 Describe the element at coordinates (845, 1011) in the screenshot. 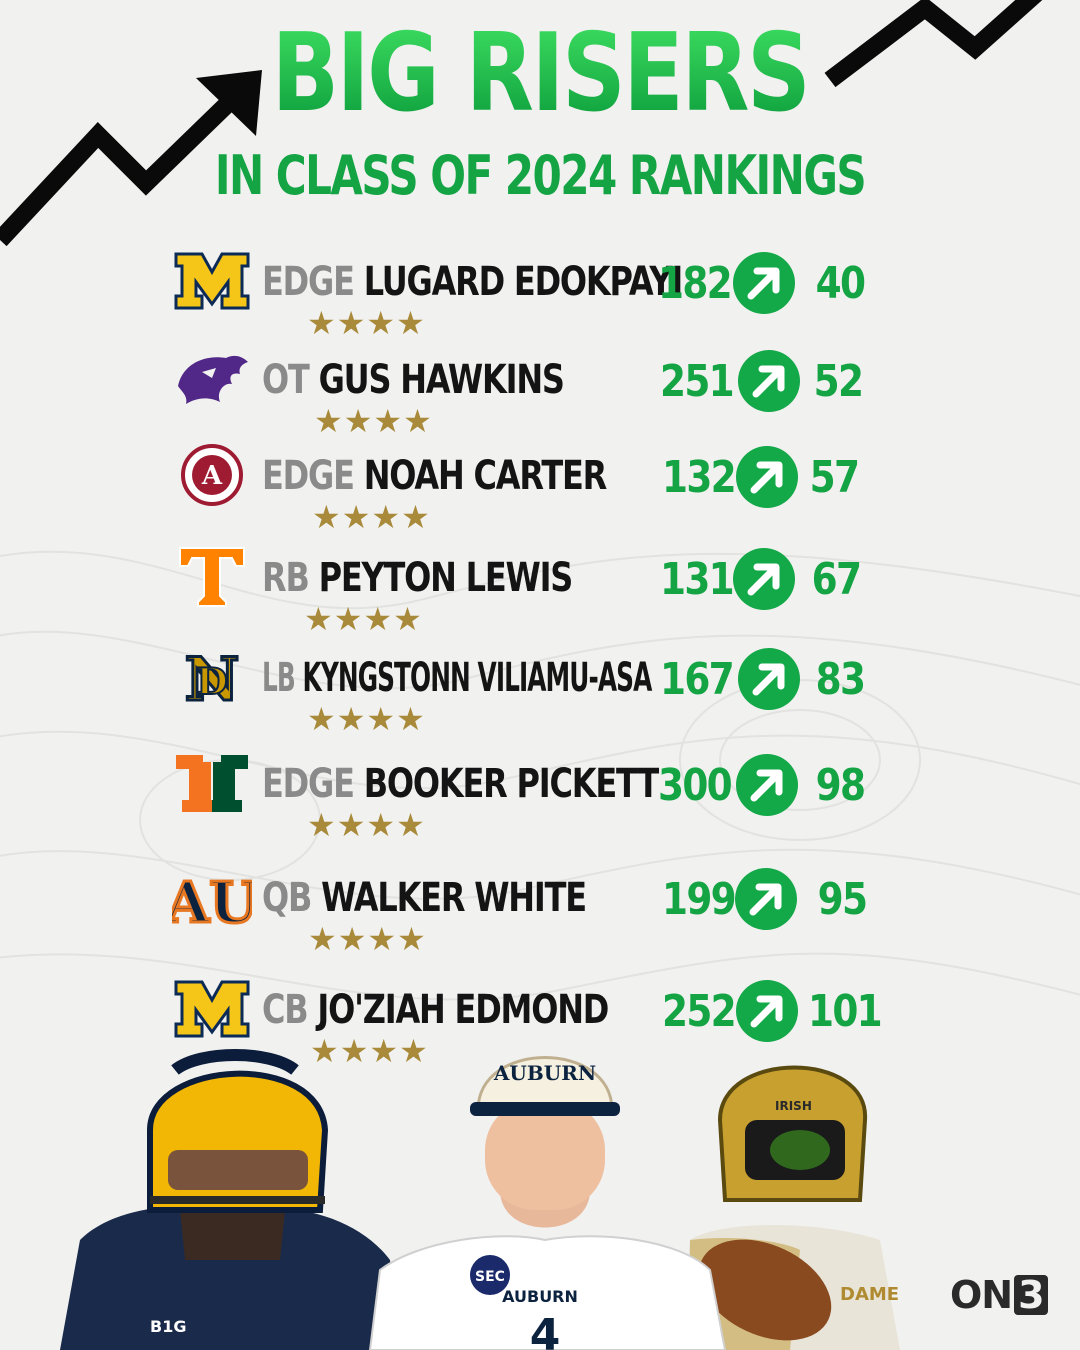

I see `current-rank: 101` at that location.